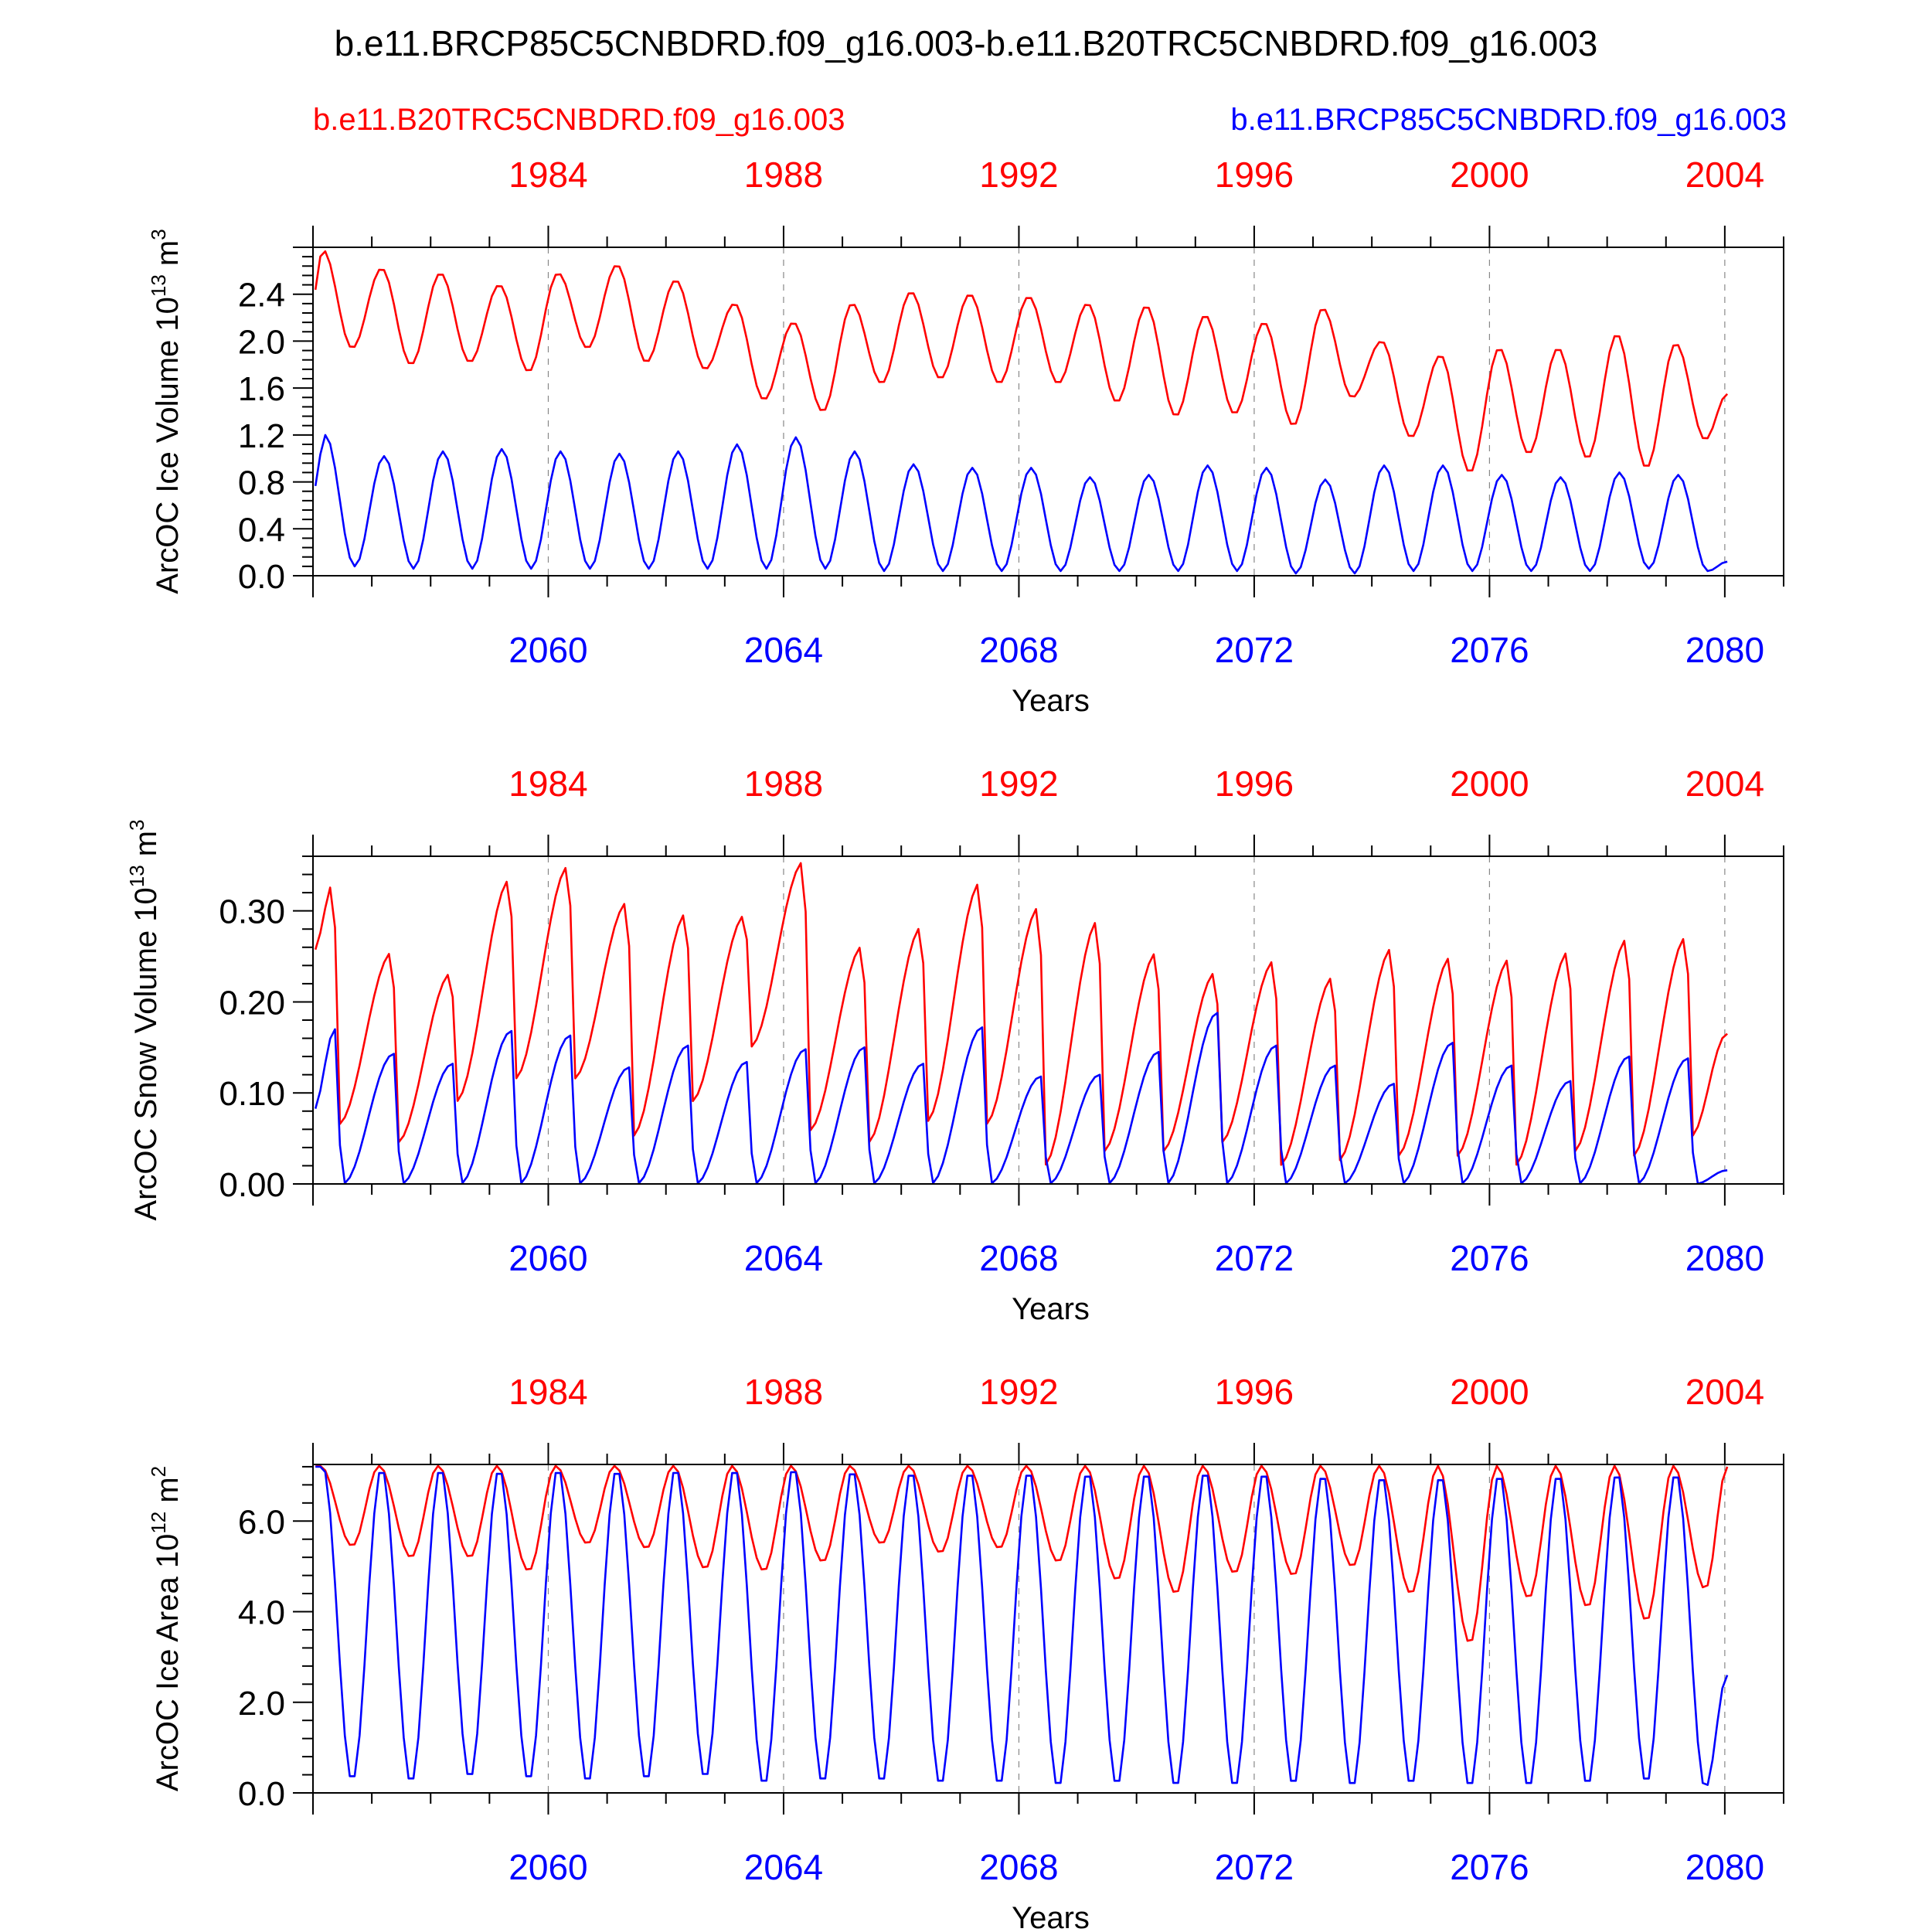 This screenshot has width=1932, height=1932. What do you see at coordinates (261, 483) in the screenshot?
I see `y-tick-label: 0.8` at bounding box center [261, 483].